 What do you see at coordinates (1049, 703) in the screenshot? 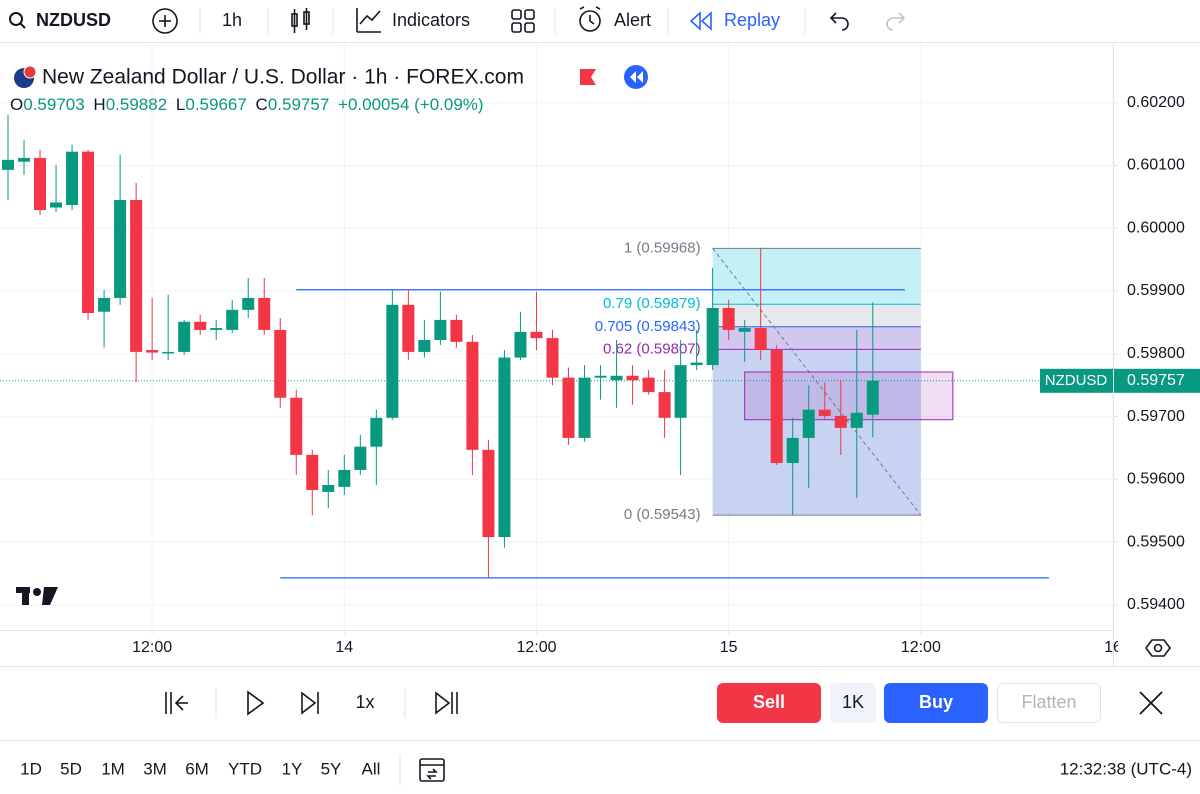
I see `flatten-button` at bounding box center [1049, 703].